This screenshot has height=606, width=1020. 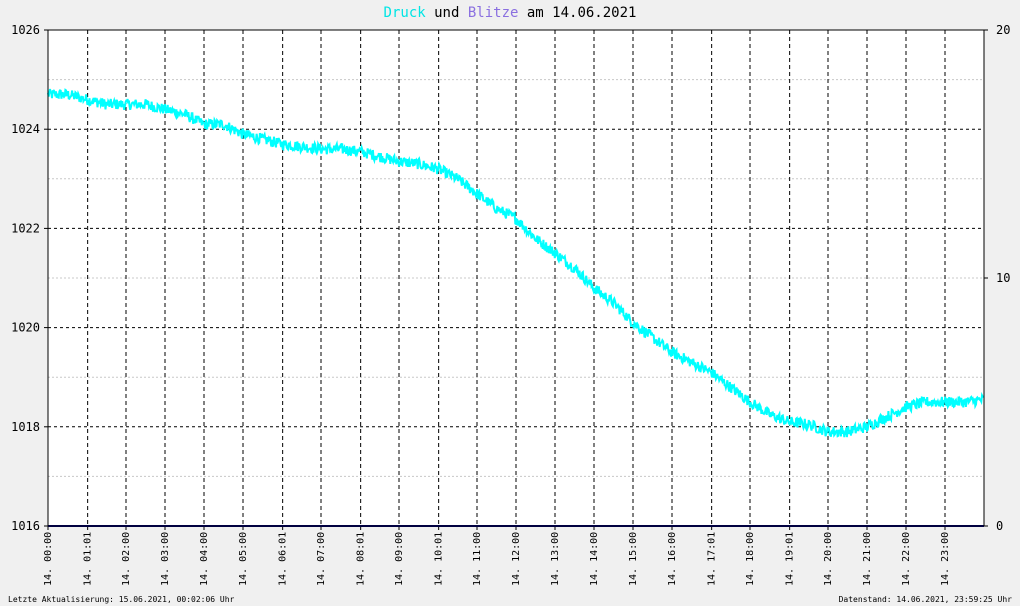 What do you see at coordinates (577, 13) in the screenshot?
I see `title-date: am 14.06.2021` at bounding box center [577, 13].